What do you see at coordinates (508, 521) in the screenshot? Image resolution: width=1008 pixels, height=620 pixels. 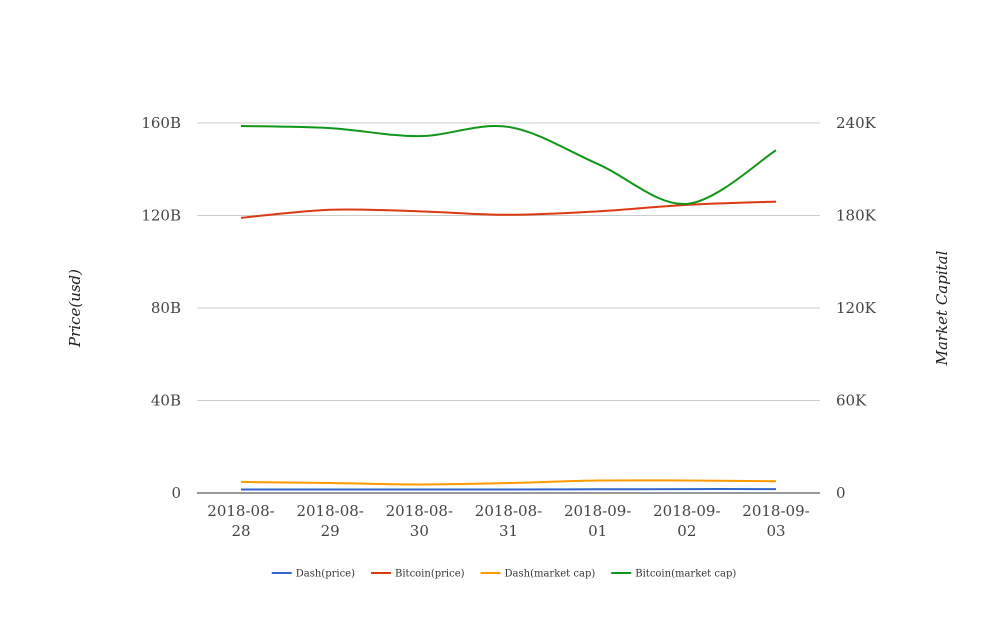 I see `x-tick-label: 2018-08-31` at bounding box center [508, 521].